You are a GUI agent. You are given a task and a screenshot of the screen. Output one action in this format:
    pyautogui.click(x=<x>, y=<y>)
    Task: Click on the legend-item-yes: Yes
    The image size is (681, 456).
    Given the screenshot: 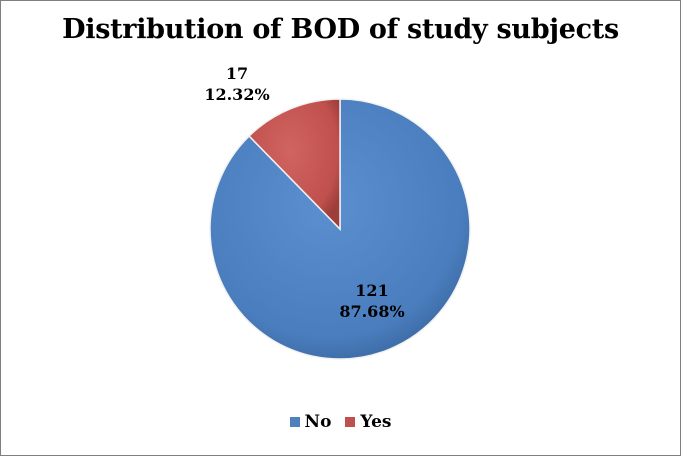 What is the action you would take?
    pyautogui.click(x=368, y=422)
    